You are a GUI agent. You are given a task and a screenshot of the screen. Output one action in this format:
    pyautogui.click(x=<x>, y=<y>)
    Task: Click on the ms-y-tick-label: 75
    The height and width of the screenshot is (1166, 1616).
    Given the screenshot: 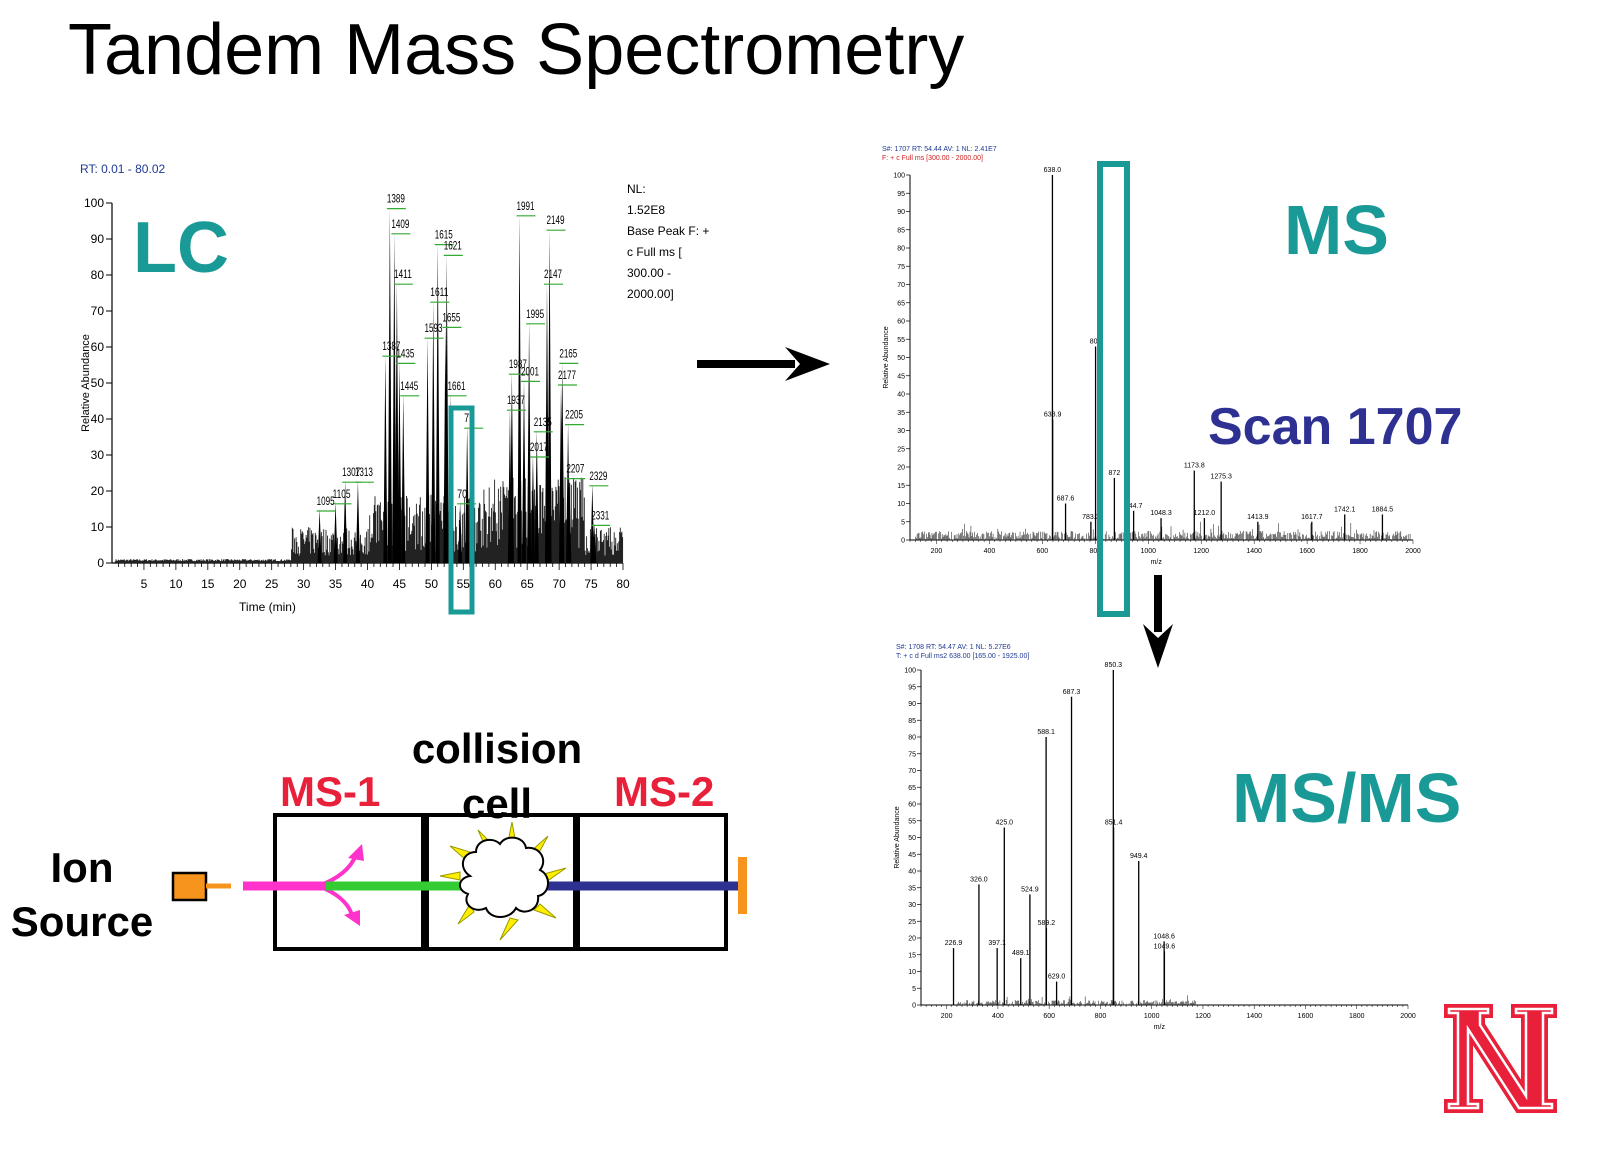 What is the action you would take?
    pyautogui.click(x=901, y=267)
    